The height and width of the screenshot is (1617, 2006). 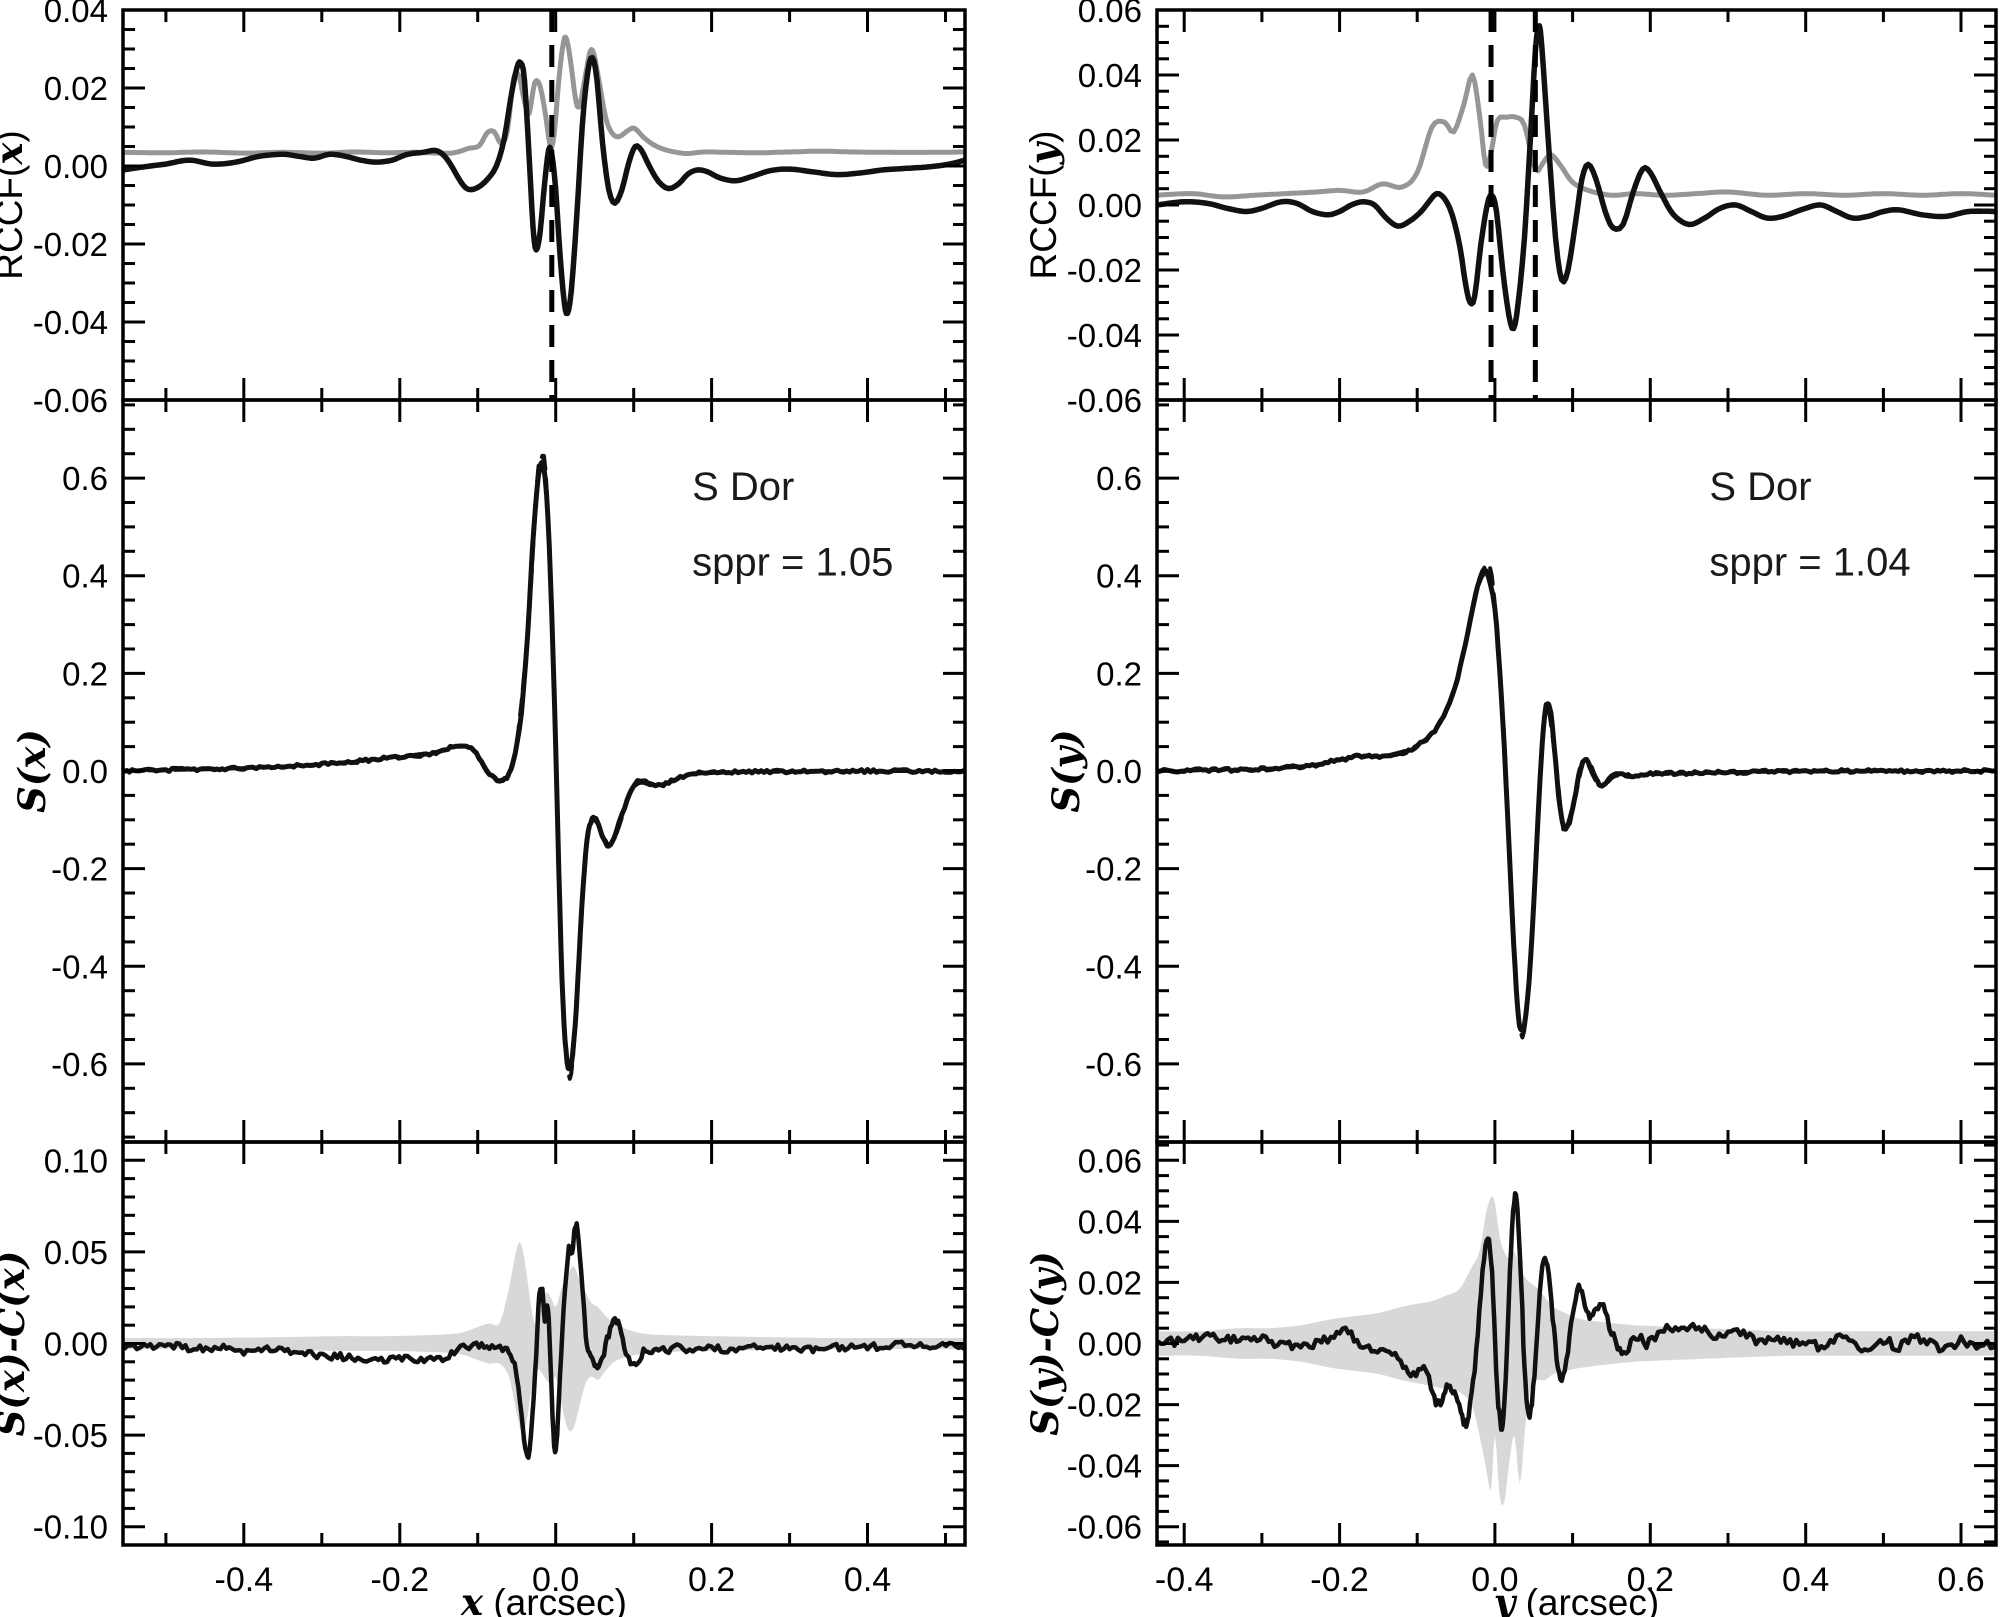 I want to click on series-rccf-reference-gray, so click(x=1576, y=136).